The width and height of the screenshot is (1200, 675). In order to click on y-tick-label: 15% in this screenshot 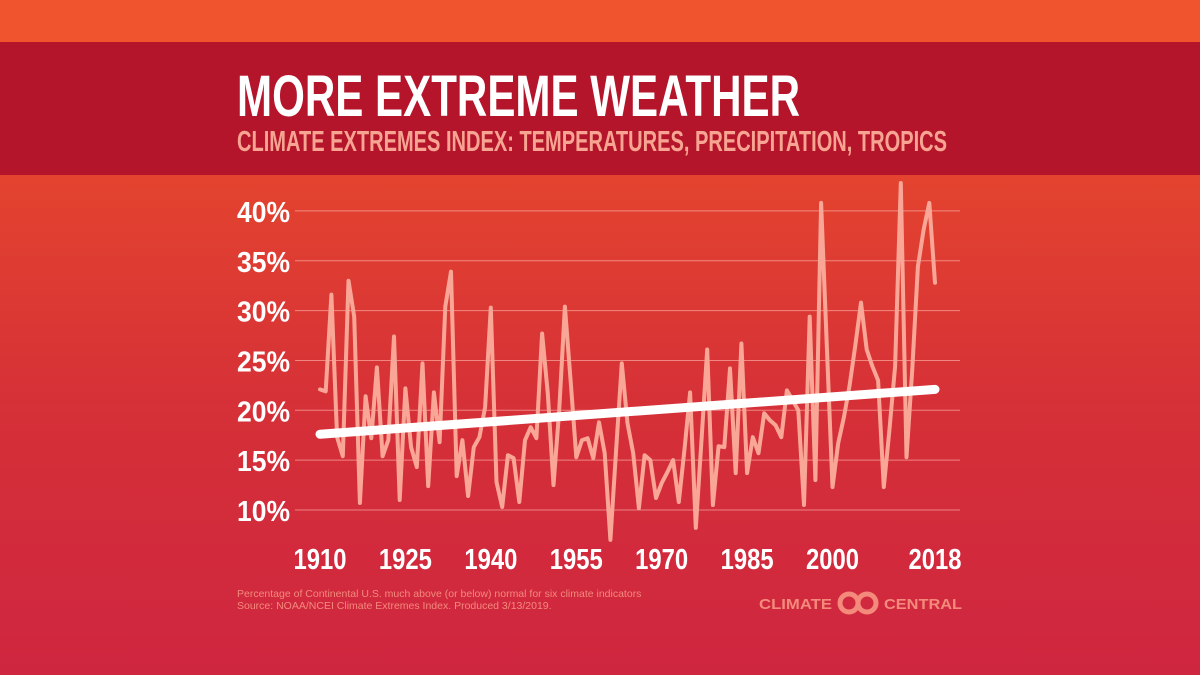, I will do `click(263, 462)`.